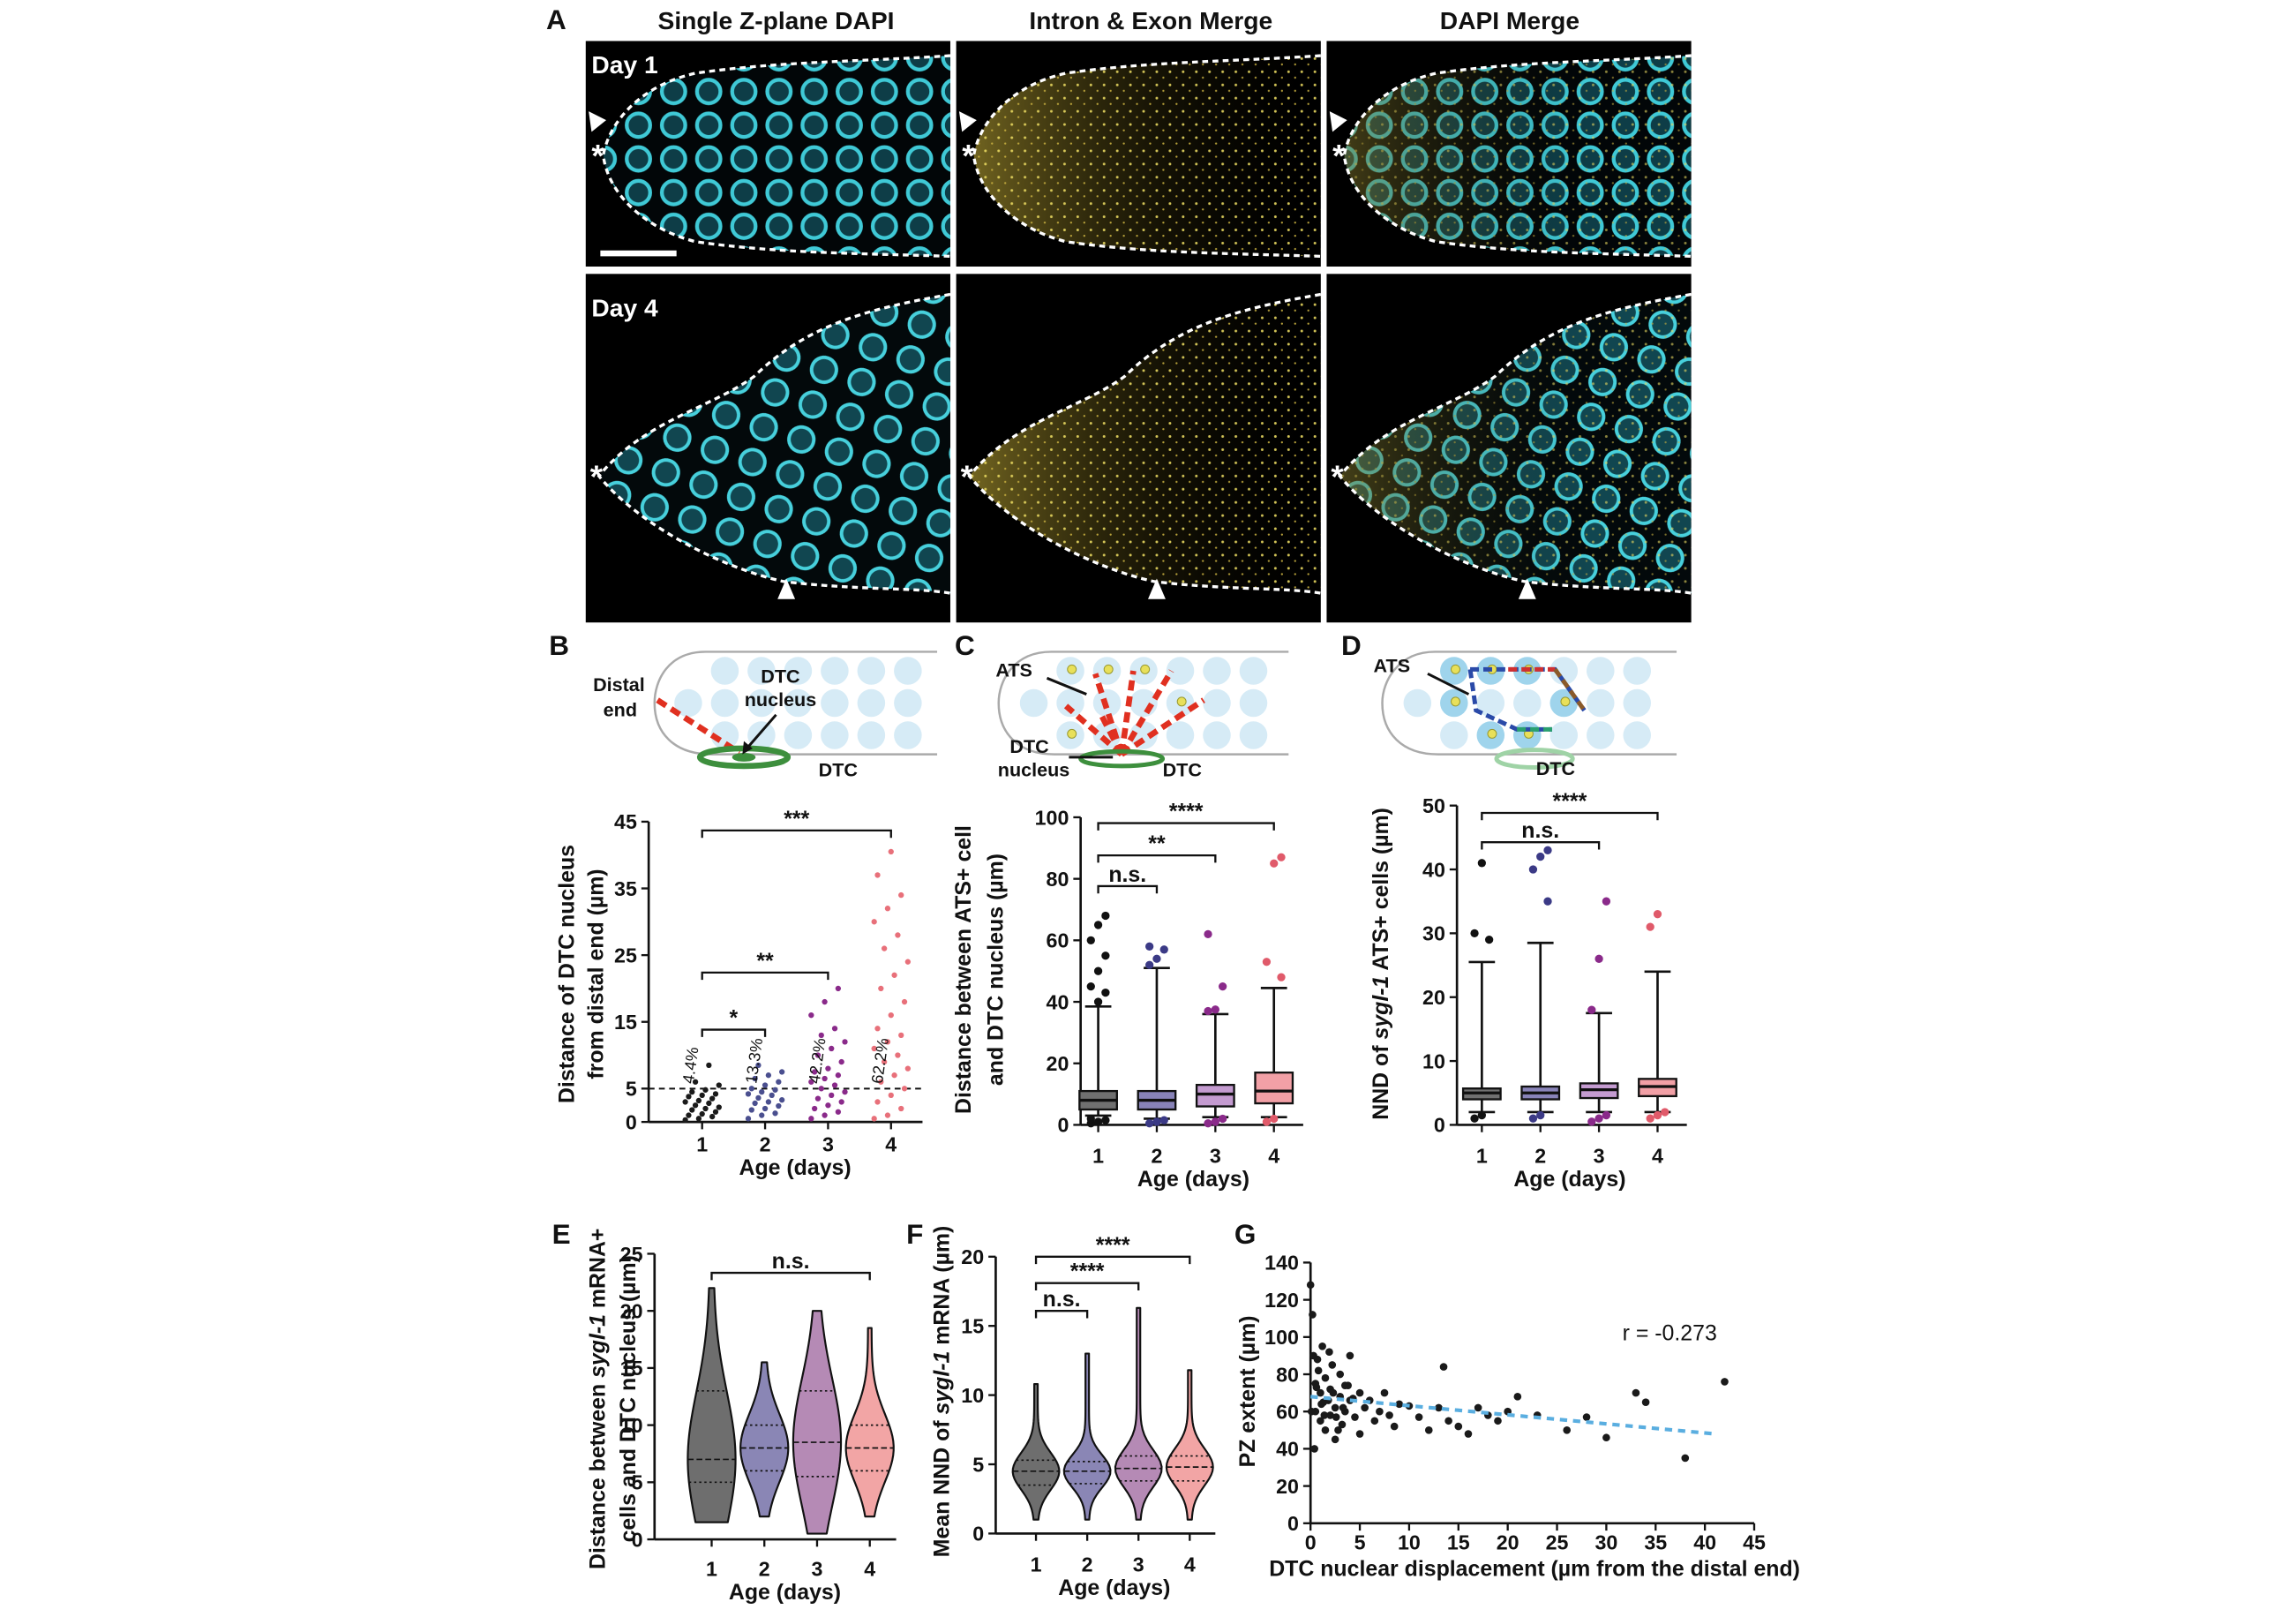  I want to click on arrowhead, so click(598, 122).